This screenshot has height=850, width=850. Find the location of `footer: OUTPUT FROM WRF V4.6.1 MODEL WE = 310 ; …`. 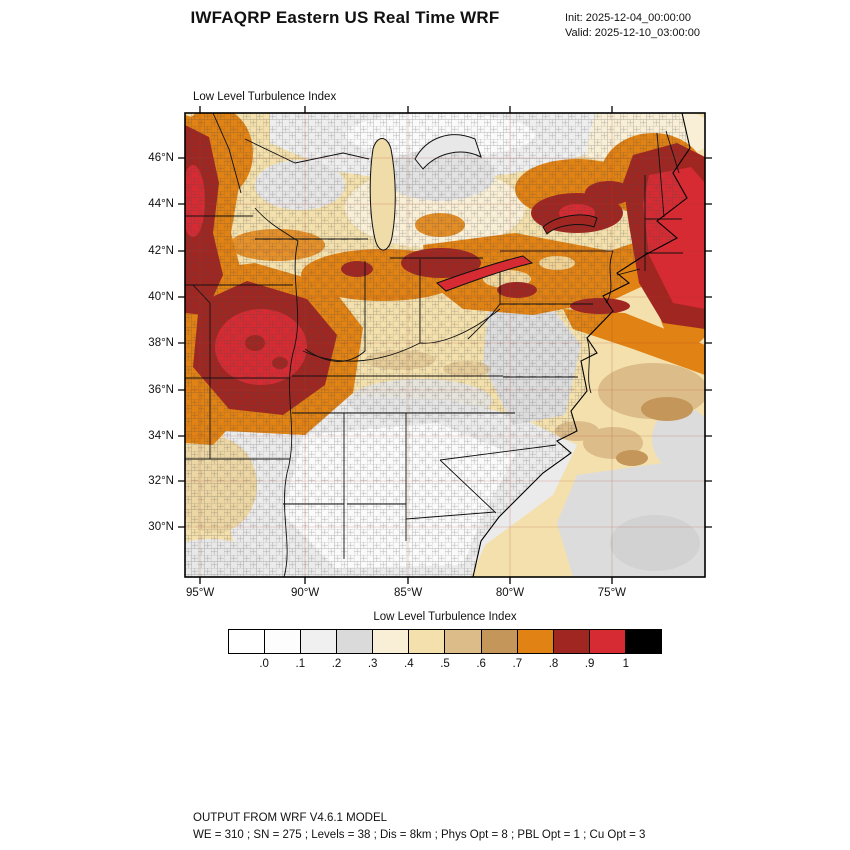

footer: OUTPUT FROM WRF V4.6.1 MODEL WE = 310 ; … is located at coordinates (419, 827).